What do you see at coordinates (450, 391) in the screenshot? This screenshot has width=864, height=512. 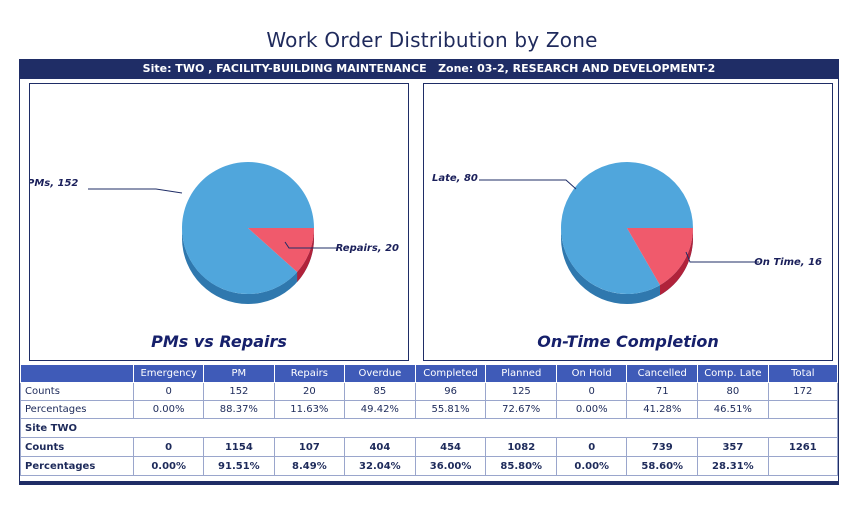 I see `table-cell: 96` at bounding box center [450, 391].